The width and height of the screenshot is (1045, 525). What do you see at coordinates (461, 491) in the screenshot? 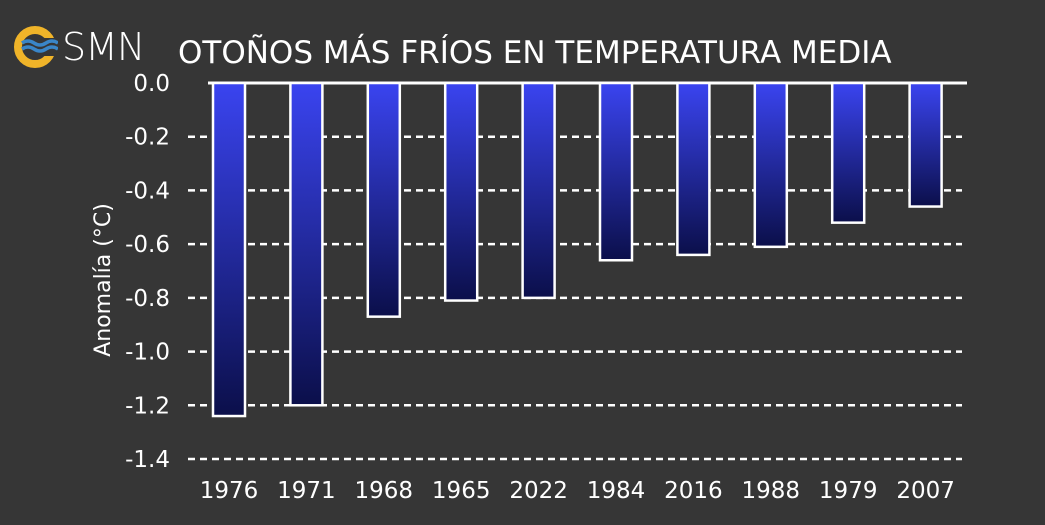
I see `x-tick-label: 1965` at bounding box center [461, 491].